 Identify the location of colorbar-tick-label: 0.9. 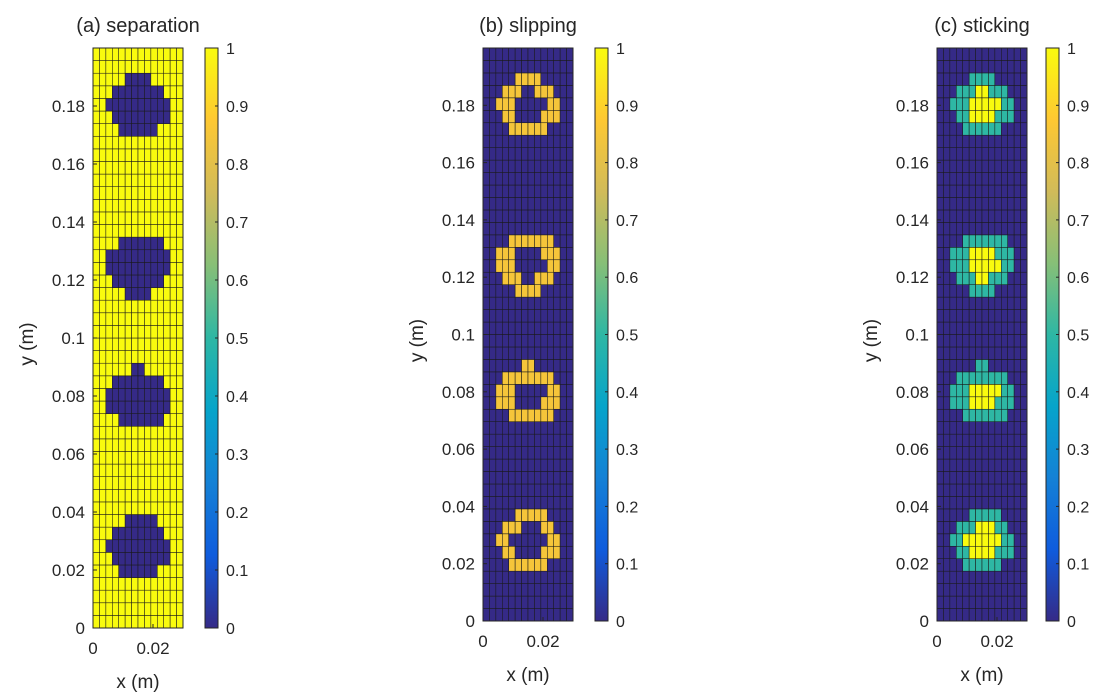
(1078, 106).